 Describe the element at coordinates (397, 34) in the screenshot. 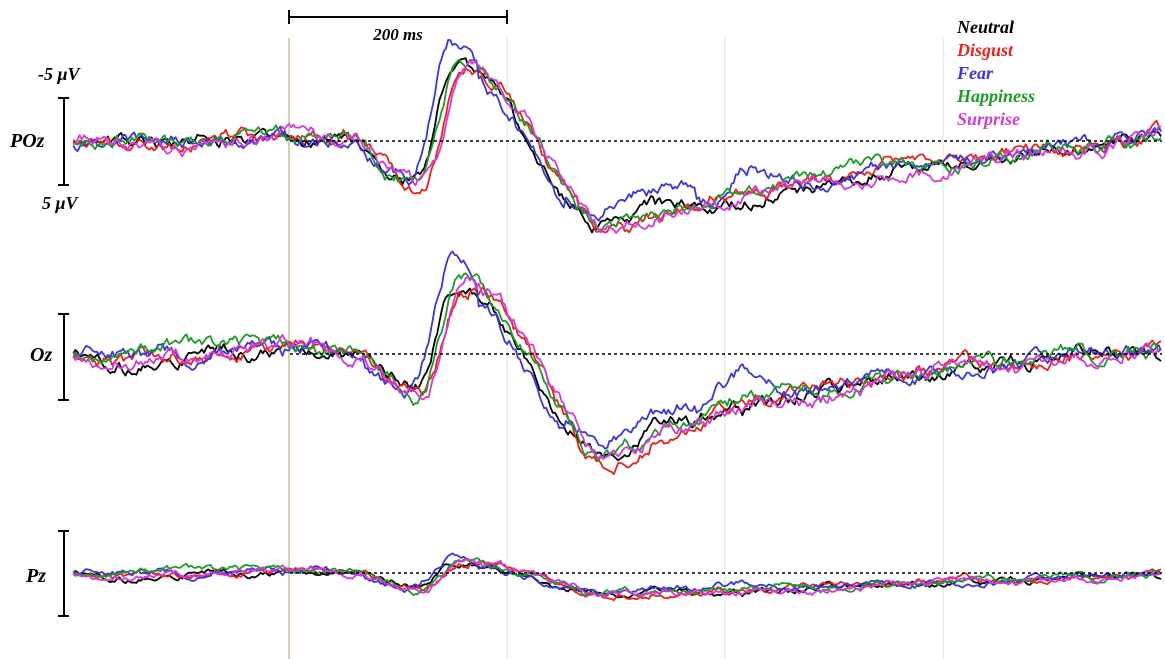

I see `time-scale-bar-label: 200 ms` at that location.